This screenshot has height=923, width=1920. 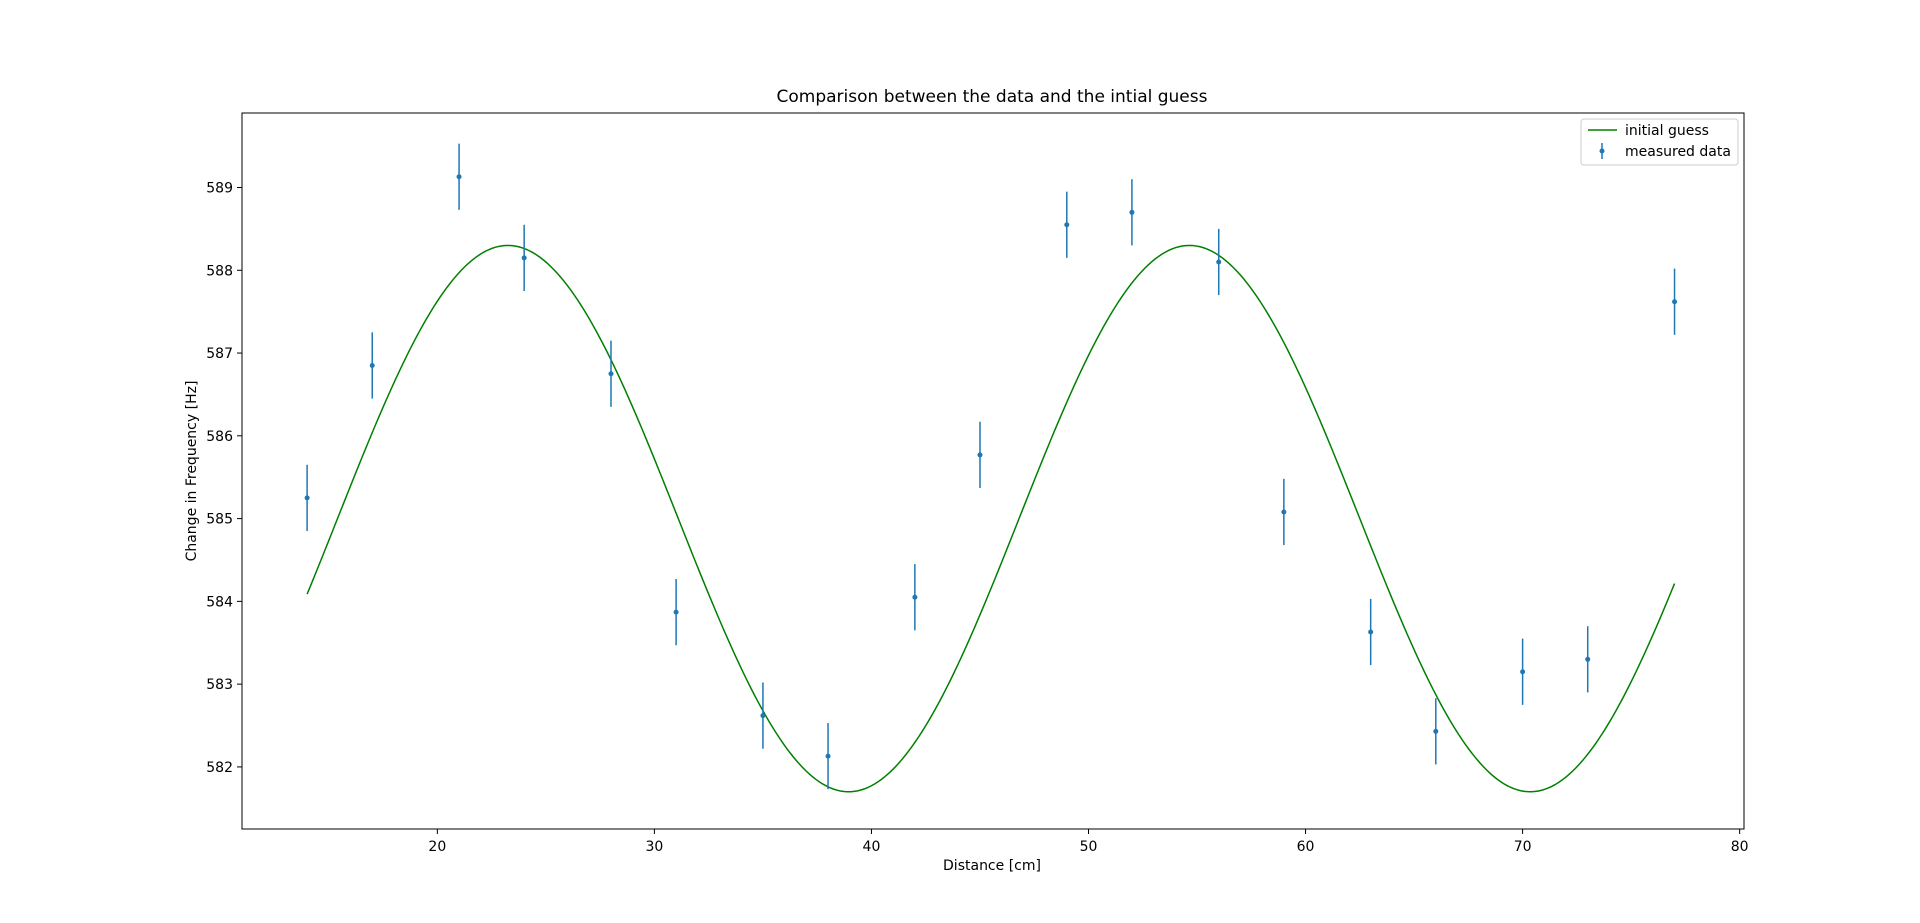 What do you see at coordinates (654, 847) in the screenshot?
I see `x-tick-label: 30` at bounding box center [654, 847].